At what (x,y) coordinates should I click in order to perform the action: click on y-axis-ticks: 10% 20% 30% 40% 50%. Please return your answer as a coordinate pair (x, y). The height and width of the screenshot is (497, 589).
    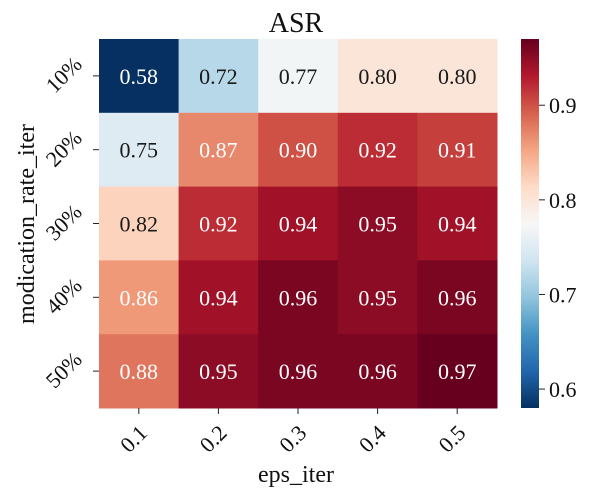
    Looking at the image, I should click on (70, 222).